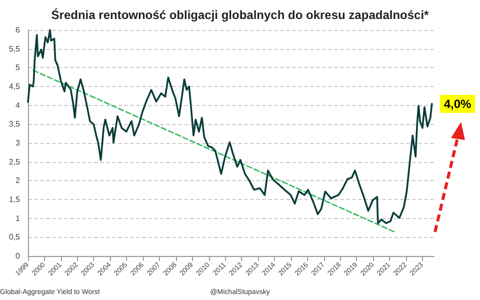 The width and height of the screenshot is (480, 300). Describe the element at coordinates (14, 124) in the screenshot. I see `y-tick-label: 3,5` at that location.